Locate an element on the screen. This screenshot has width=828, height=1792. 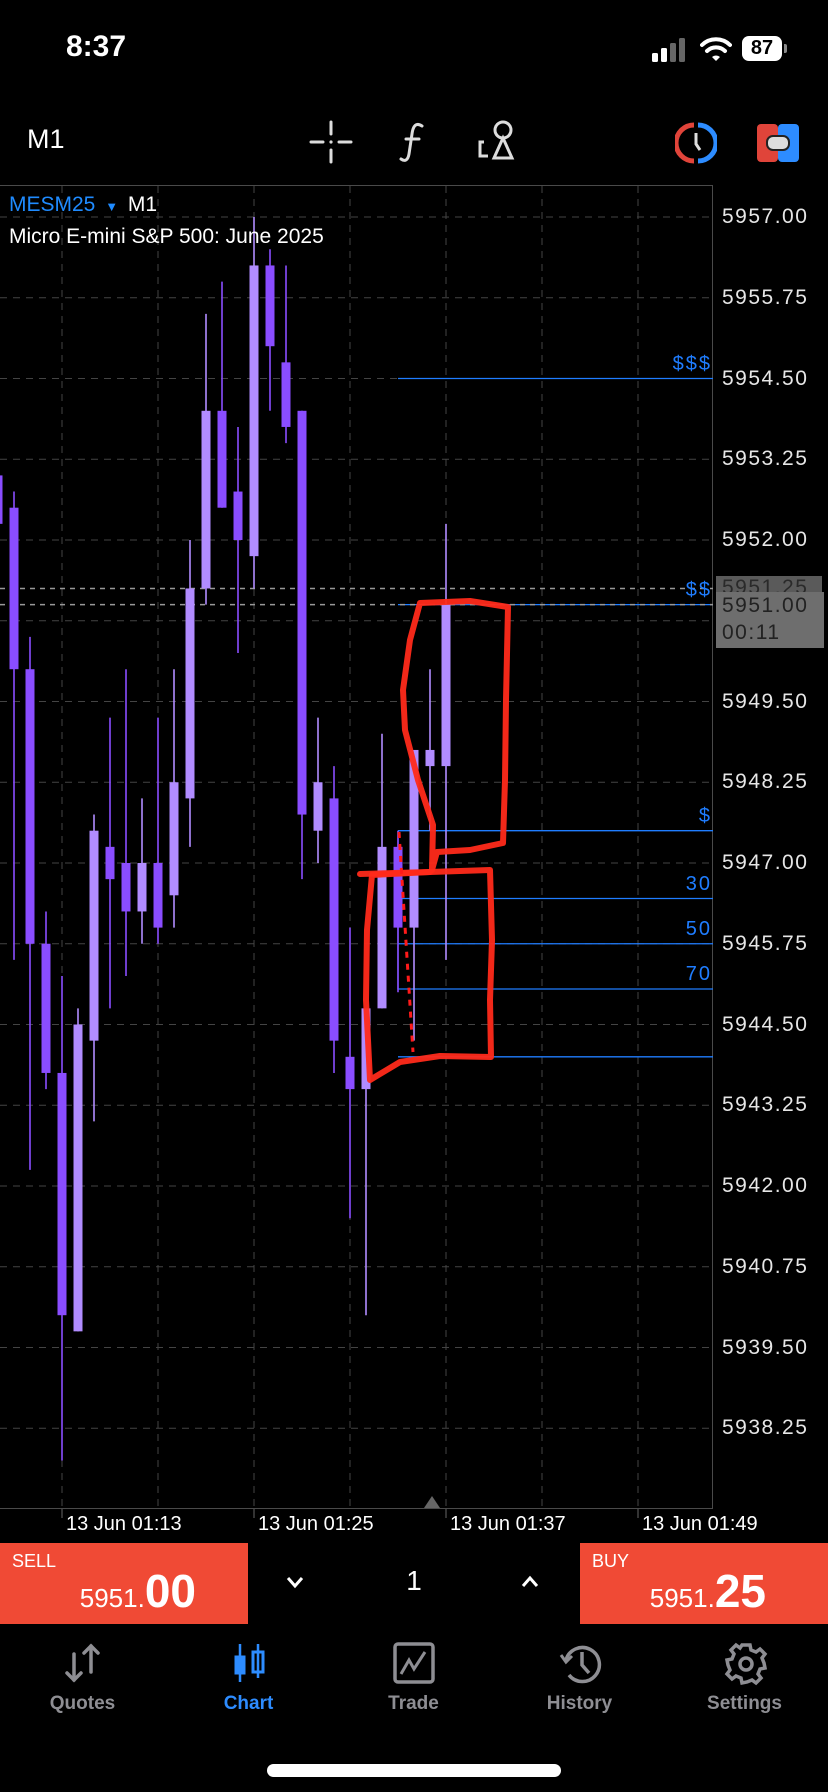
annotation-stroke is located at coordinates (395, 873).